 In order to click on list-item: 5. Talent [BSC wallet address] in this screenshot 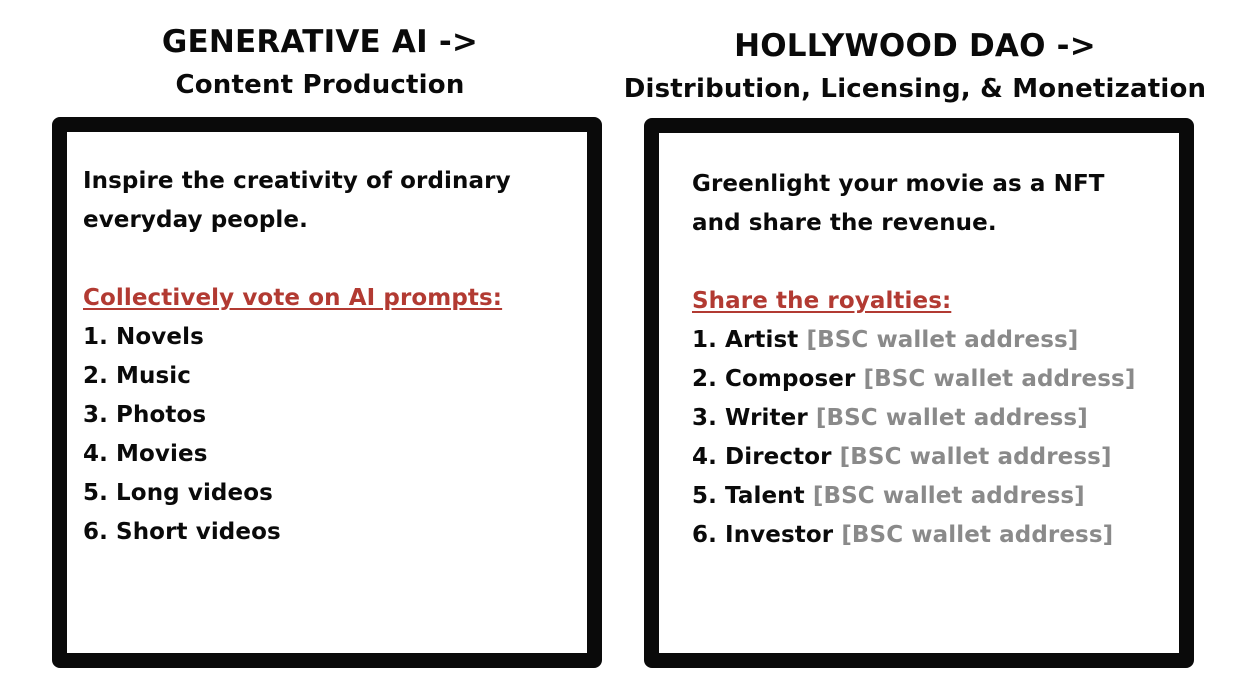, I will do `click(913, 496)`.